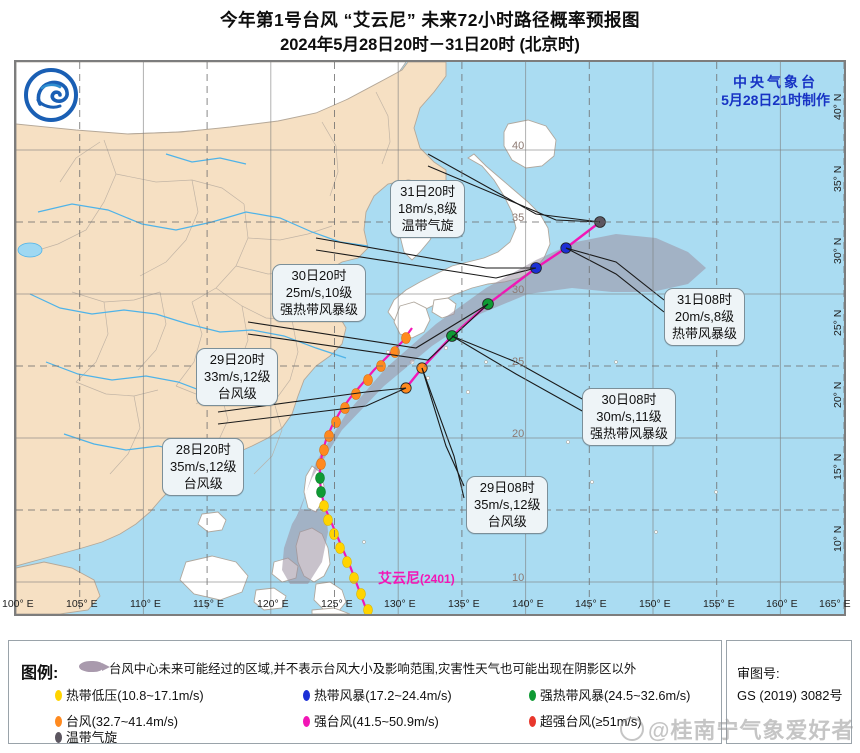 Image resolution: width=860 pixels, height=753 pixels. Describe the element at coordinates (518, 578) in the screenshot. I see `inner-lat-label-10: 10` at that location.